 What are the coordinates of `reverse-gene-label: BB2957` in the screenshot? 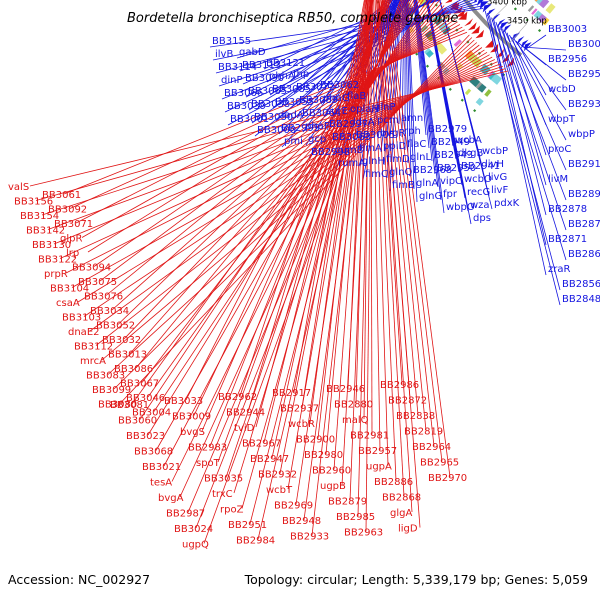 It's located at (377, 451).